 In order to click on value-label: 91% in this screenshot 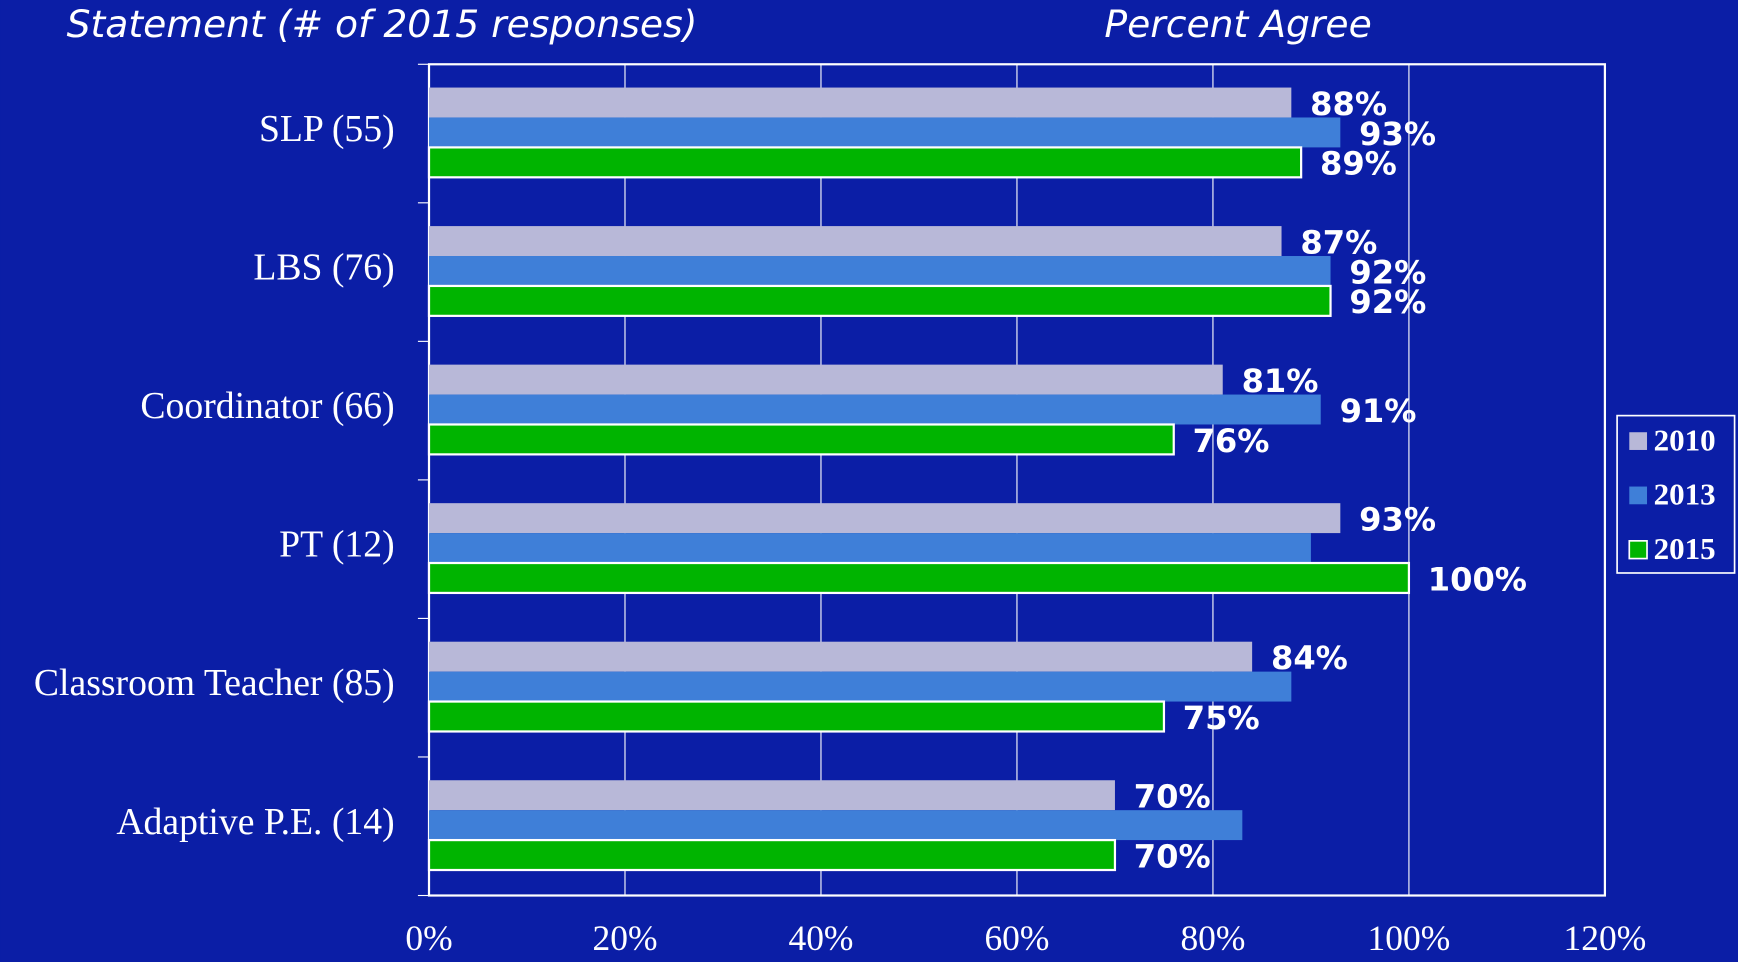, I will do `click(1378, 411)`.